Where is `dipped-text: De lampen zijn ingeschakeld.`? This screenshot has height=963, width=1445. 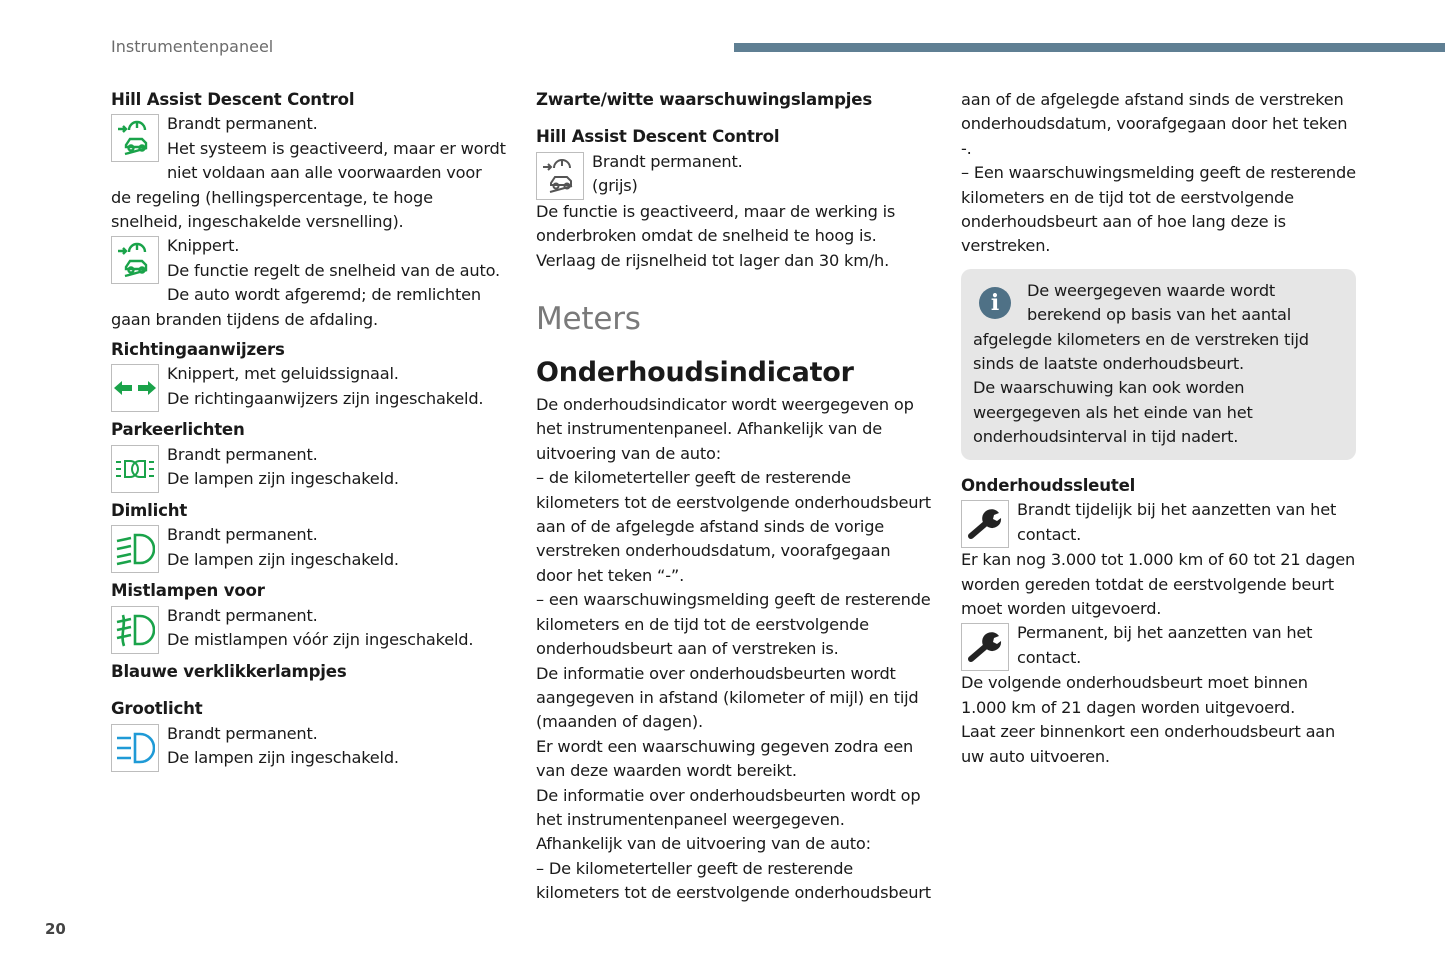 dipped-text: De lampen zijn ingeschakeld. is located at coordinates (283, 559).